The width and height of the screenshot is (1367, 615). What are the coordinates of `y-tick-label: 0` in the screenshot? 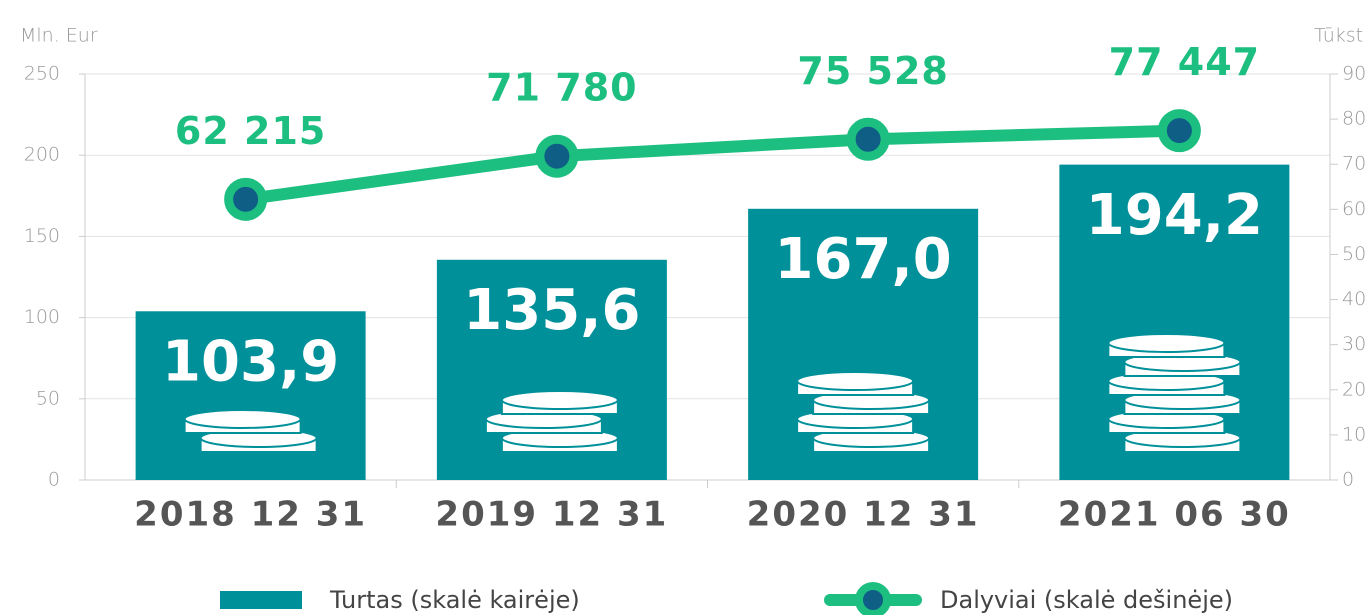 It's located at (54, 480).